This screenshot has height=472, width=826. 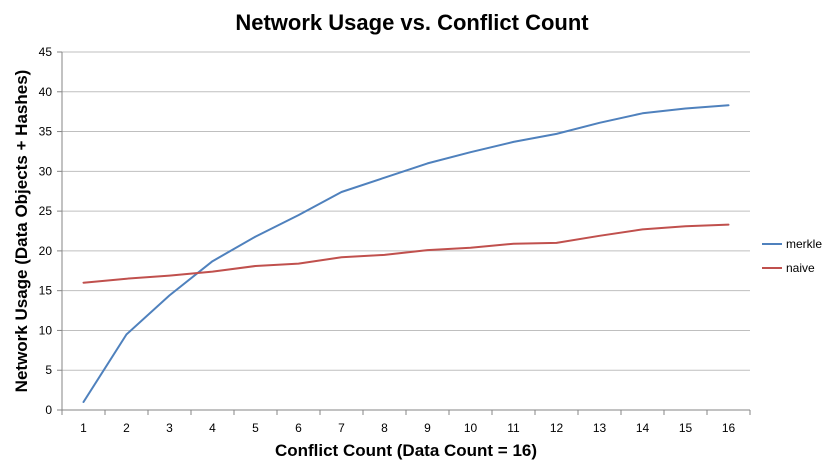 What do you see at coordinates (46, 291) in the screenshot?
I see `y-tick-label: 15` at bounding box center [46, 291].